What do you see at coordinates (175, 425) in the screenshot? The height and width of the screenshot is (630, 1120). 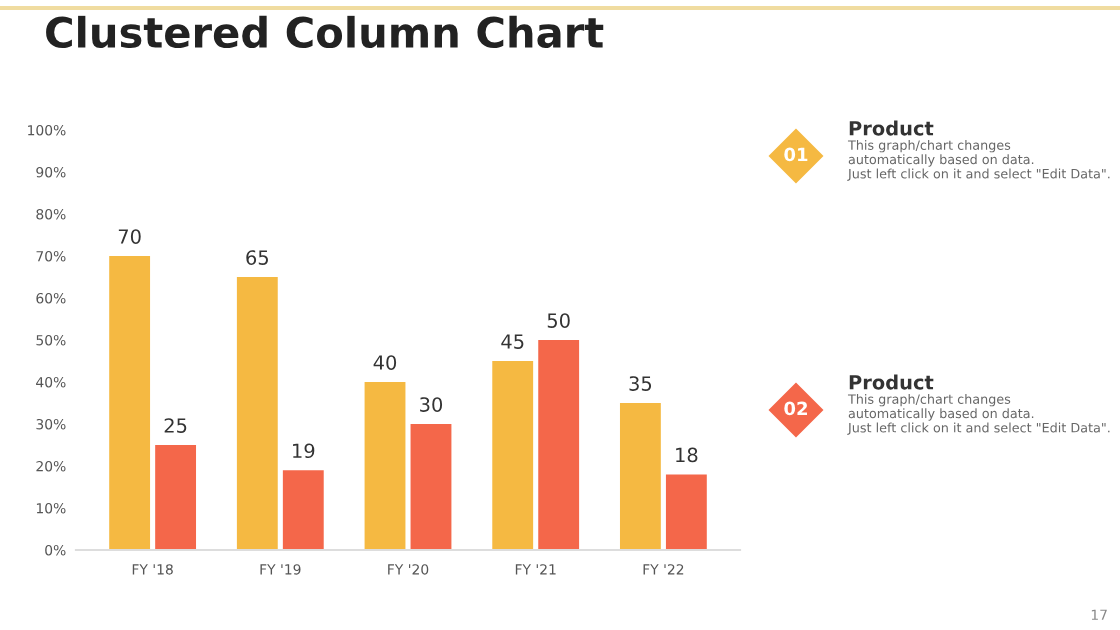 I see `data-label: 25` at bounding box center [175, 425].